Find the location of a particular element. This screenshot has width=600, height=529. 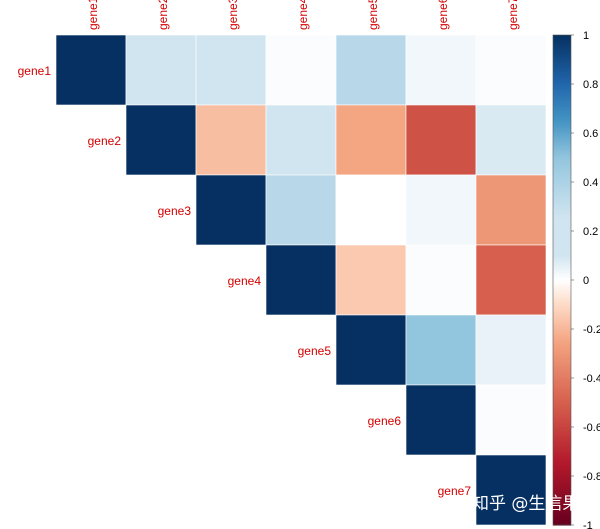

col-label-gene4: gene4 is located at coordinates (303, 15).